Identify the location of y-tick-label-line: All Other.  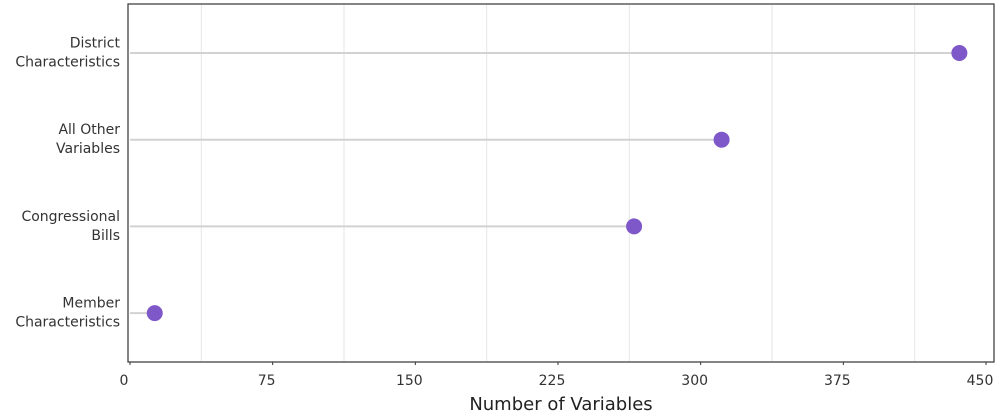
(89, 130).